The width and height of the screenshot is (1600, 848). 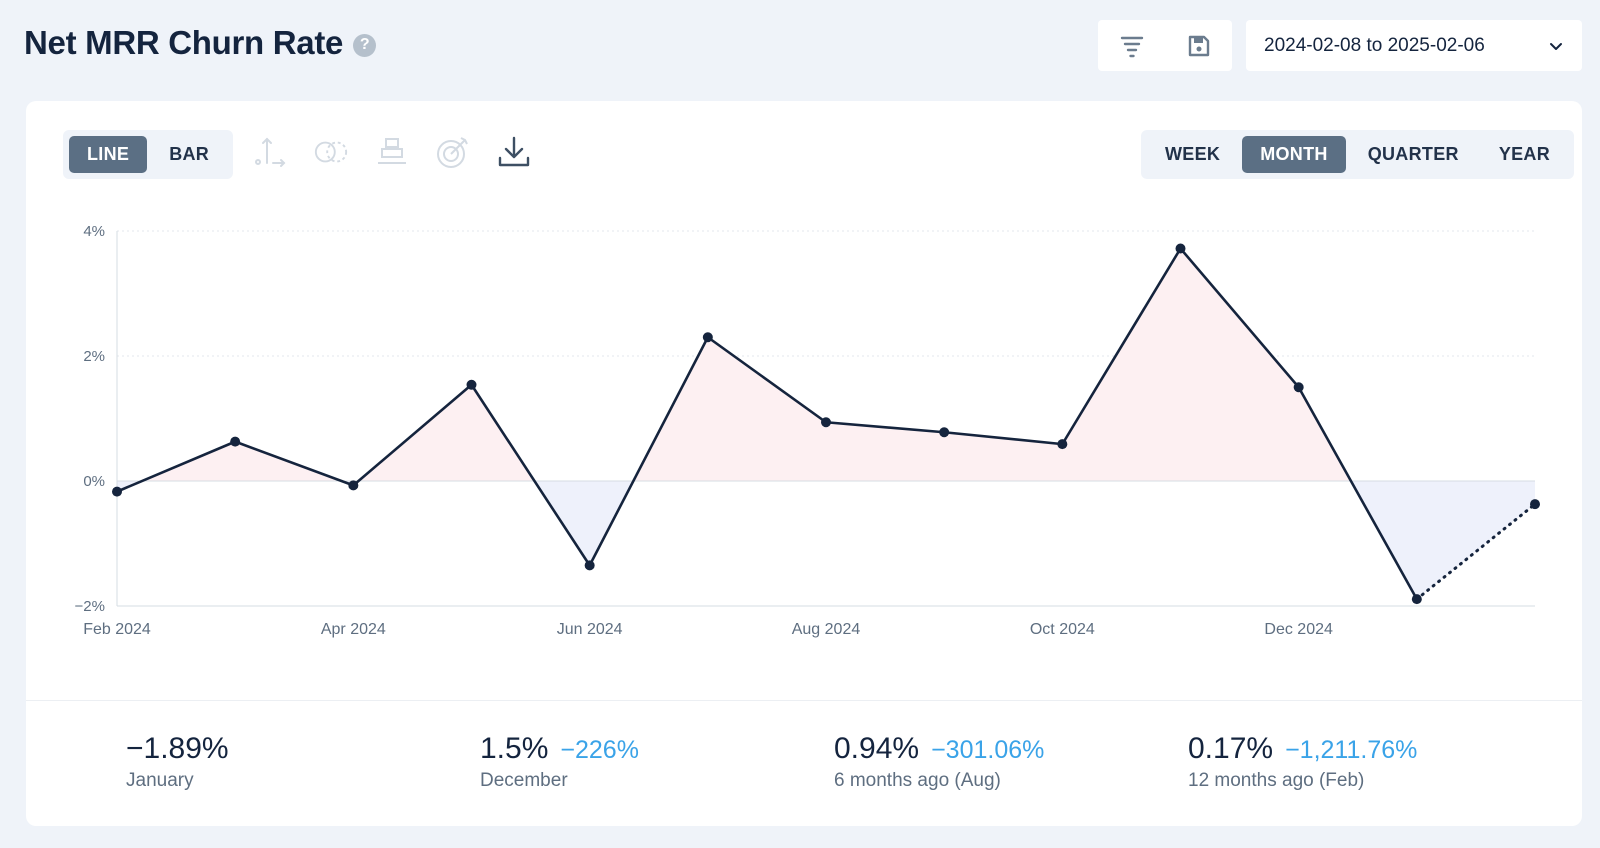 What do you see at coordinates (1524, 154) in the screenshot?
I see `period-year: YEAR` at bounding box center [1524, 154].